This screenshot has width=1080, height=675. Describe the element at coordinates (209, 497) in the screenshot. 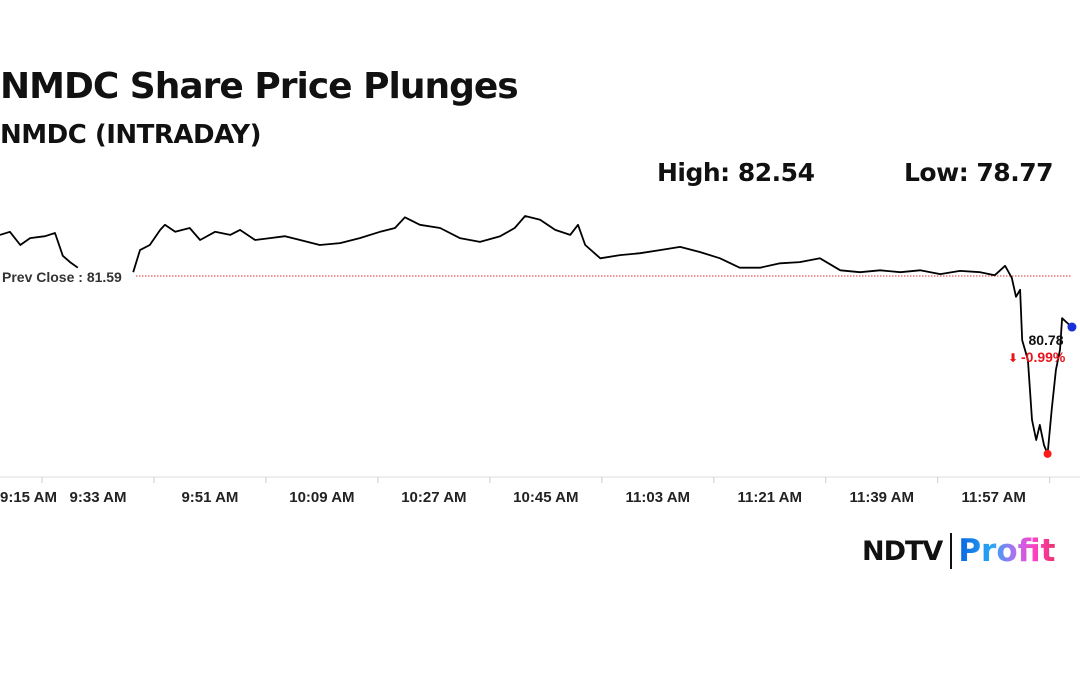

I see `x-tick-label: 9:51 AM` at that location.